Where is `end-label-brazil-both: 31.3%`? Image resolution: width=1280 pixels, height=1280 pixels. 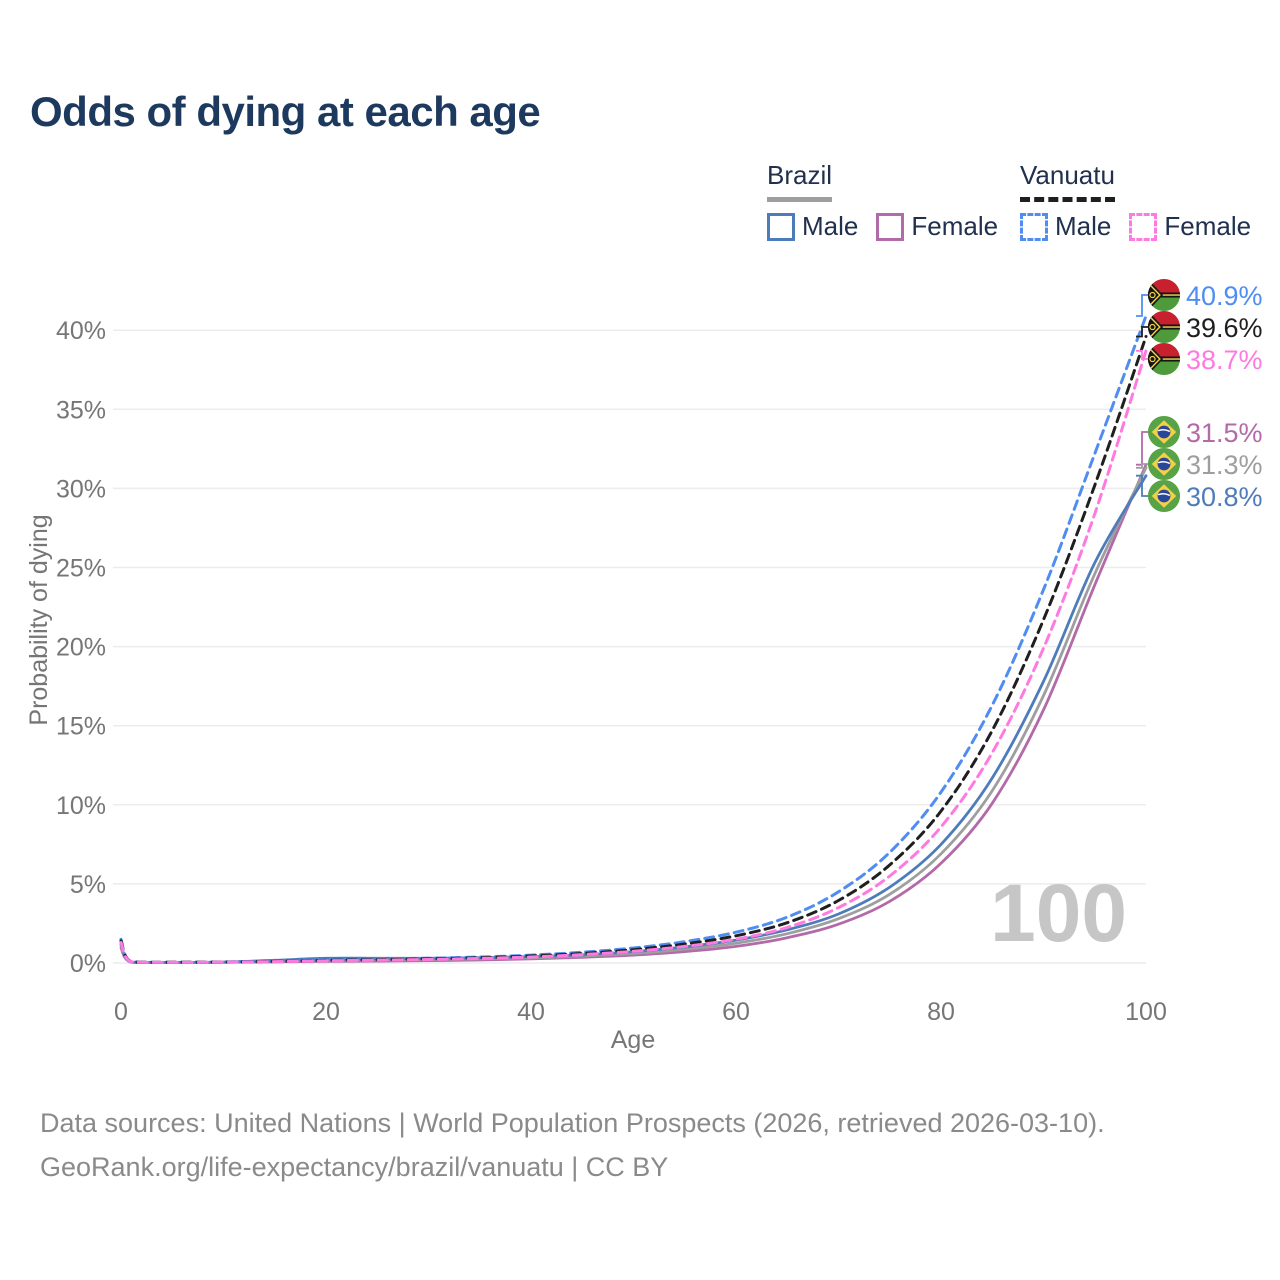
end-label-brazil-both: 31.3% is located at coordinates (1224, 465).